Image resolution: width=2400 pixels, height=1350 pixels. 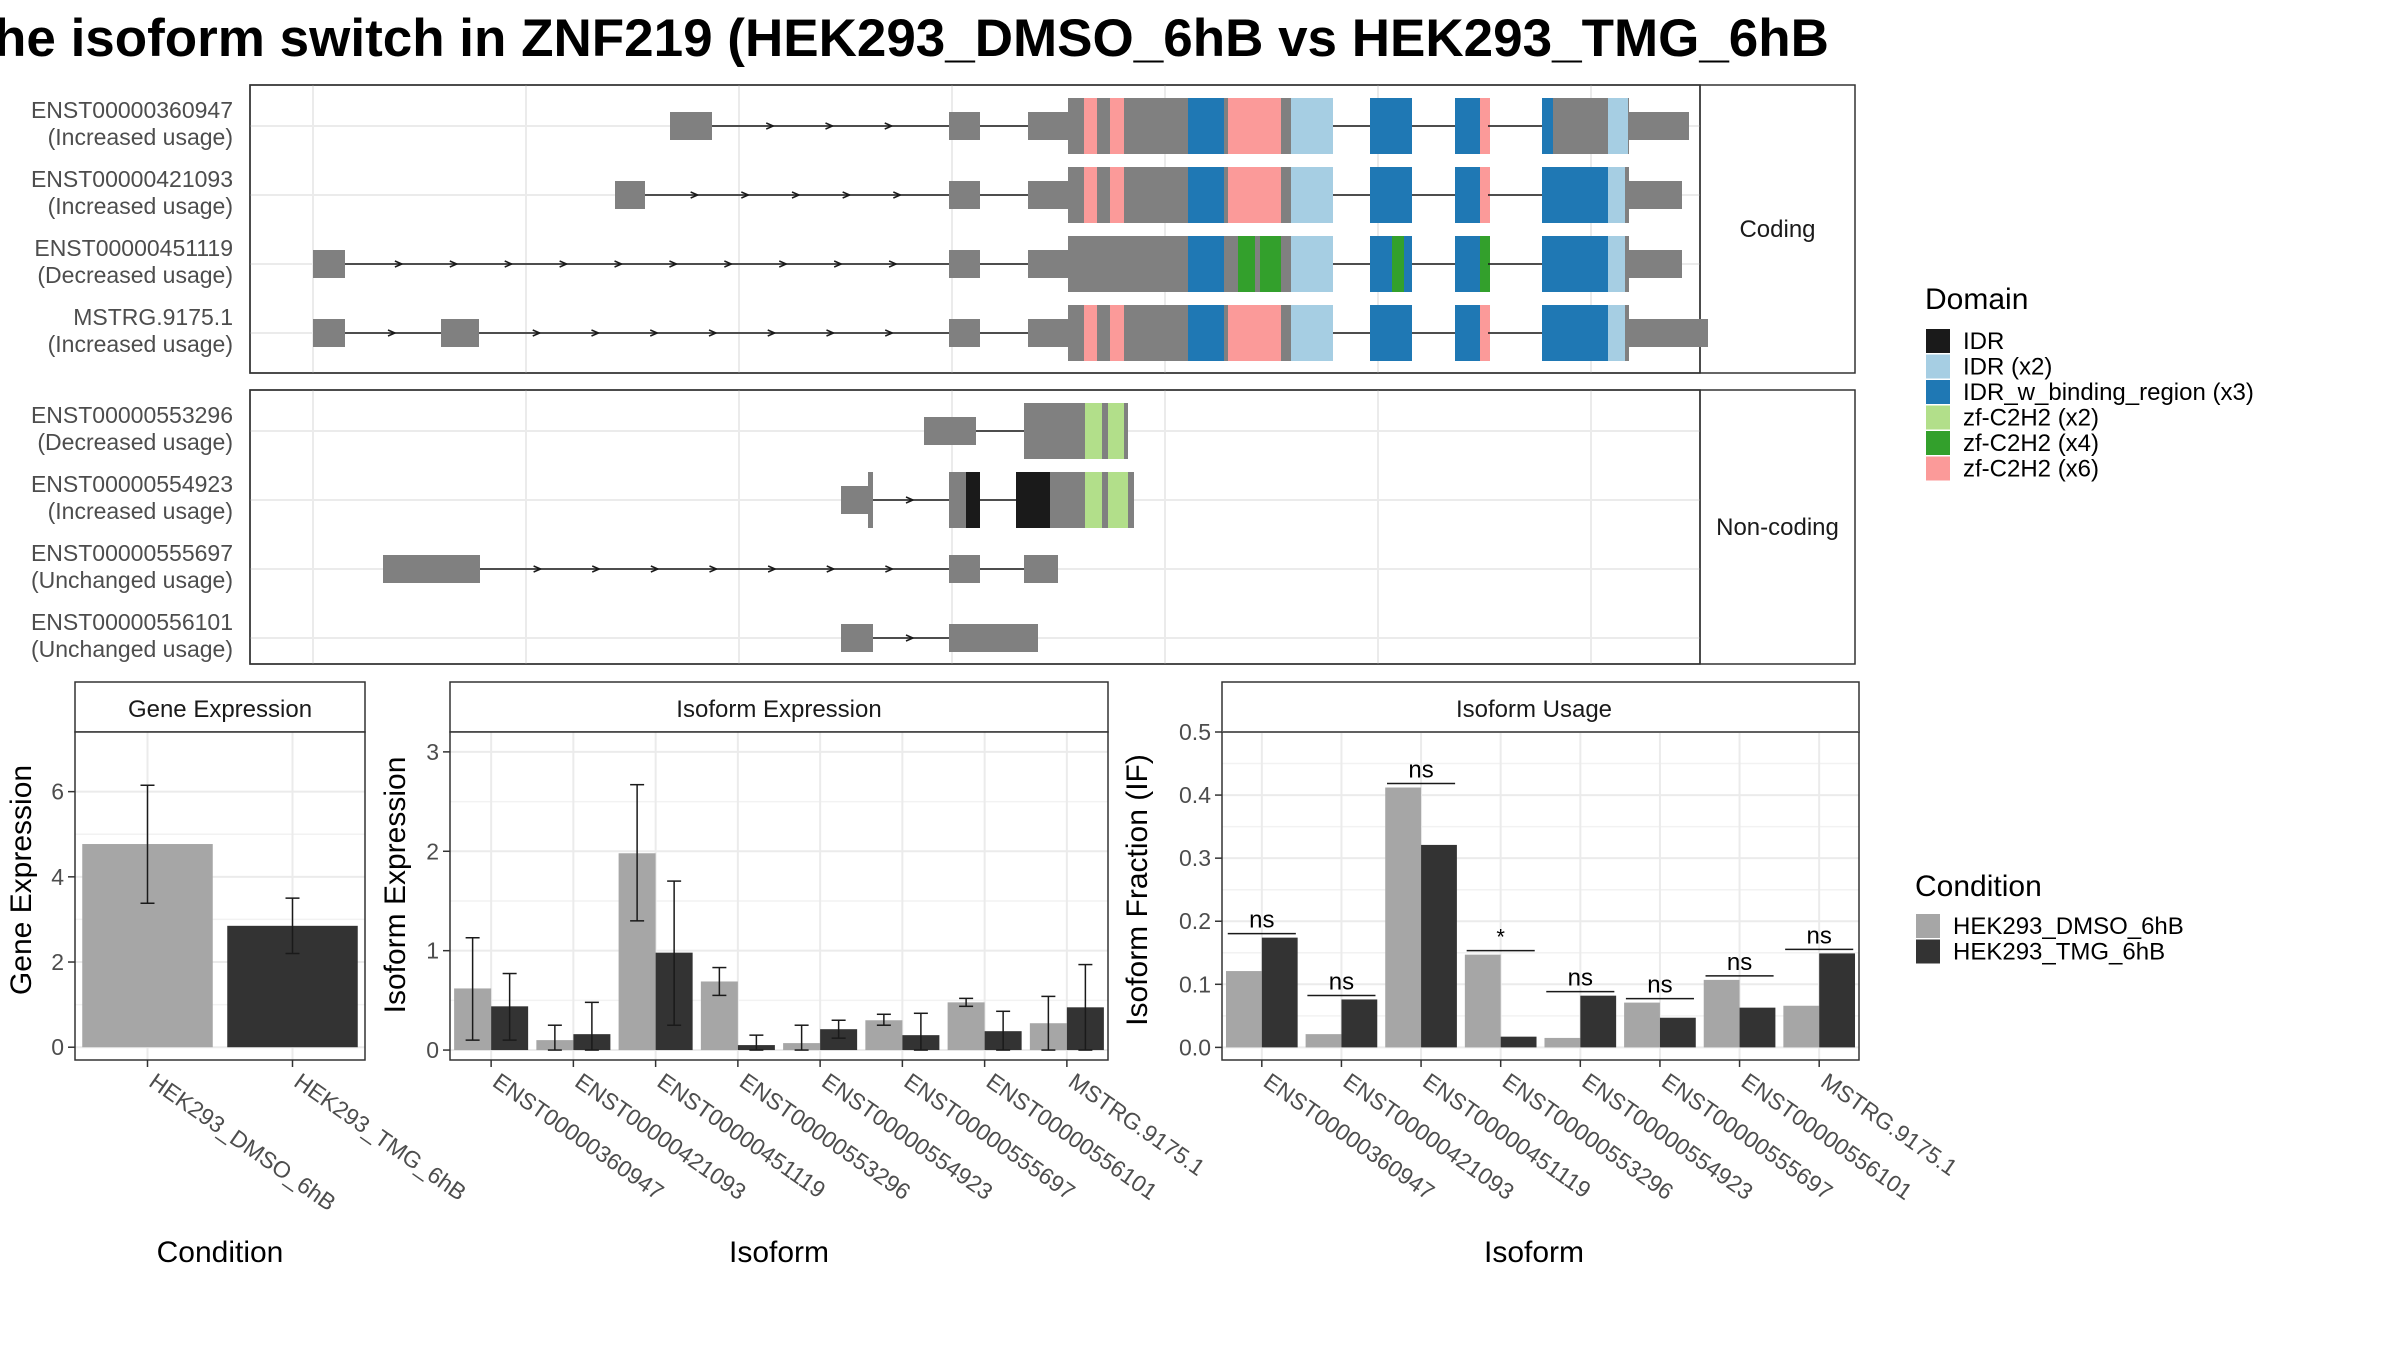 What do you see at coordinates (1195, 732) in the screenshot?
I see `y-axis-tick-label: 0.5` at bounding box center [1195, 732].